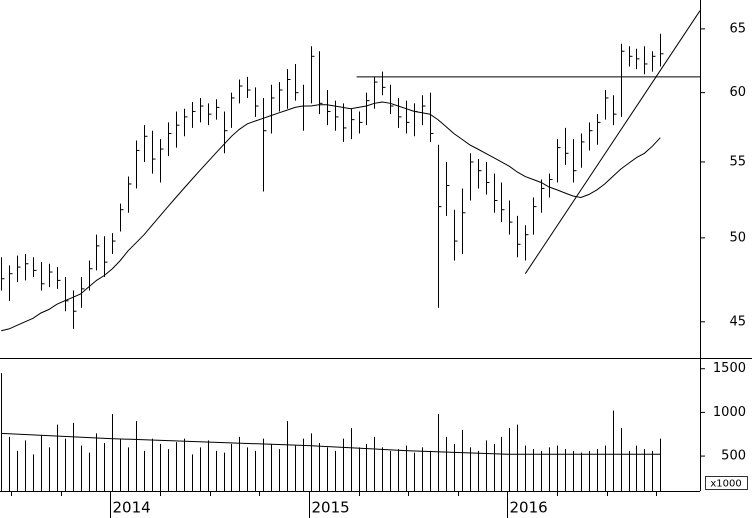 The image size is (752, 518). I want to click on volume-moving-average, so click(331, 443).